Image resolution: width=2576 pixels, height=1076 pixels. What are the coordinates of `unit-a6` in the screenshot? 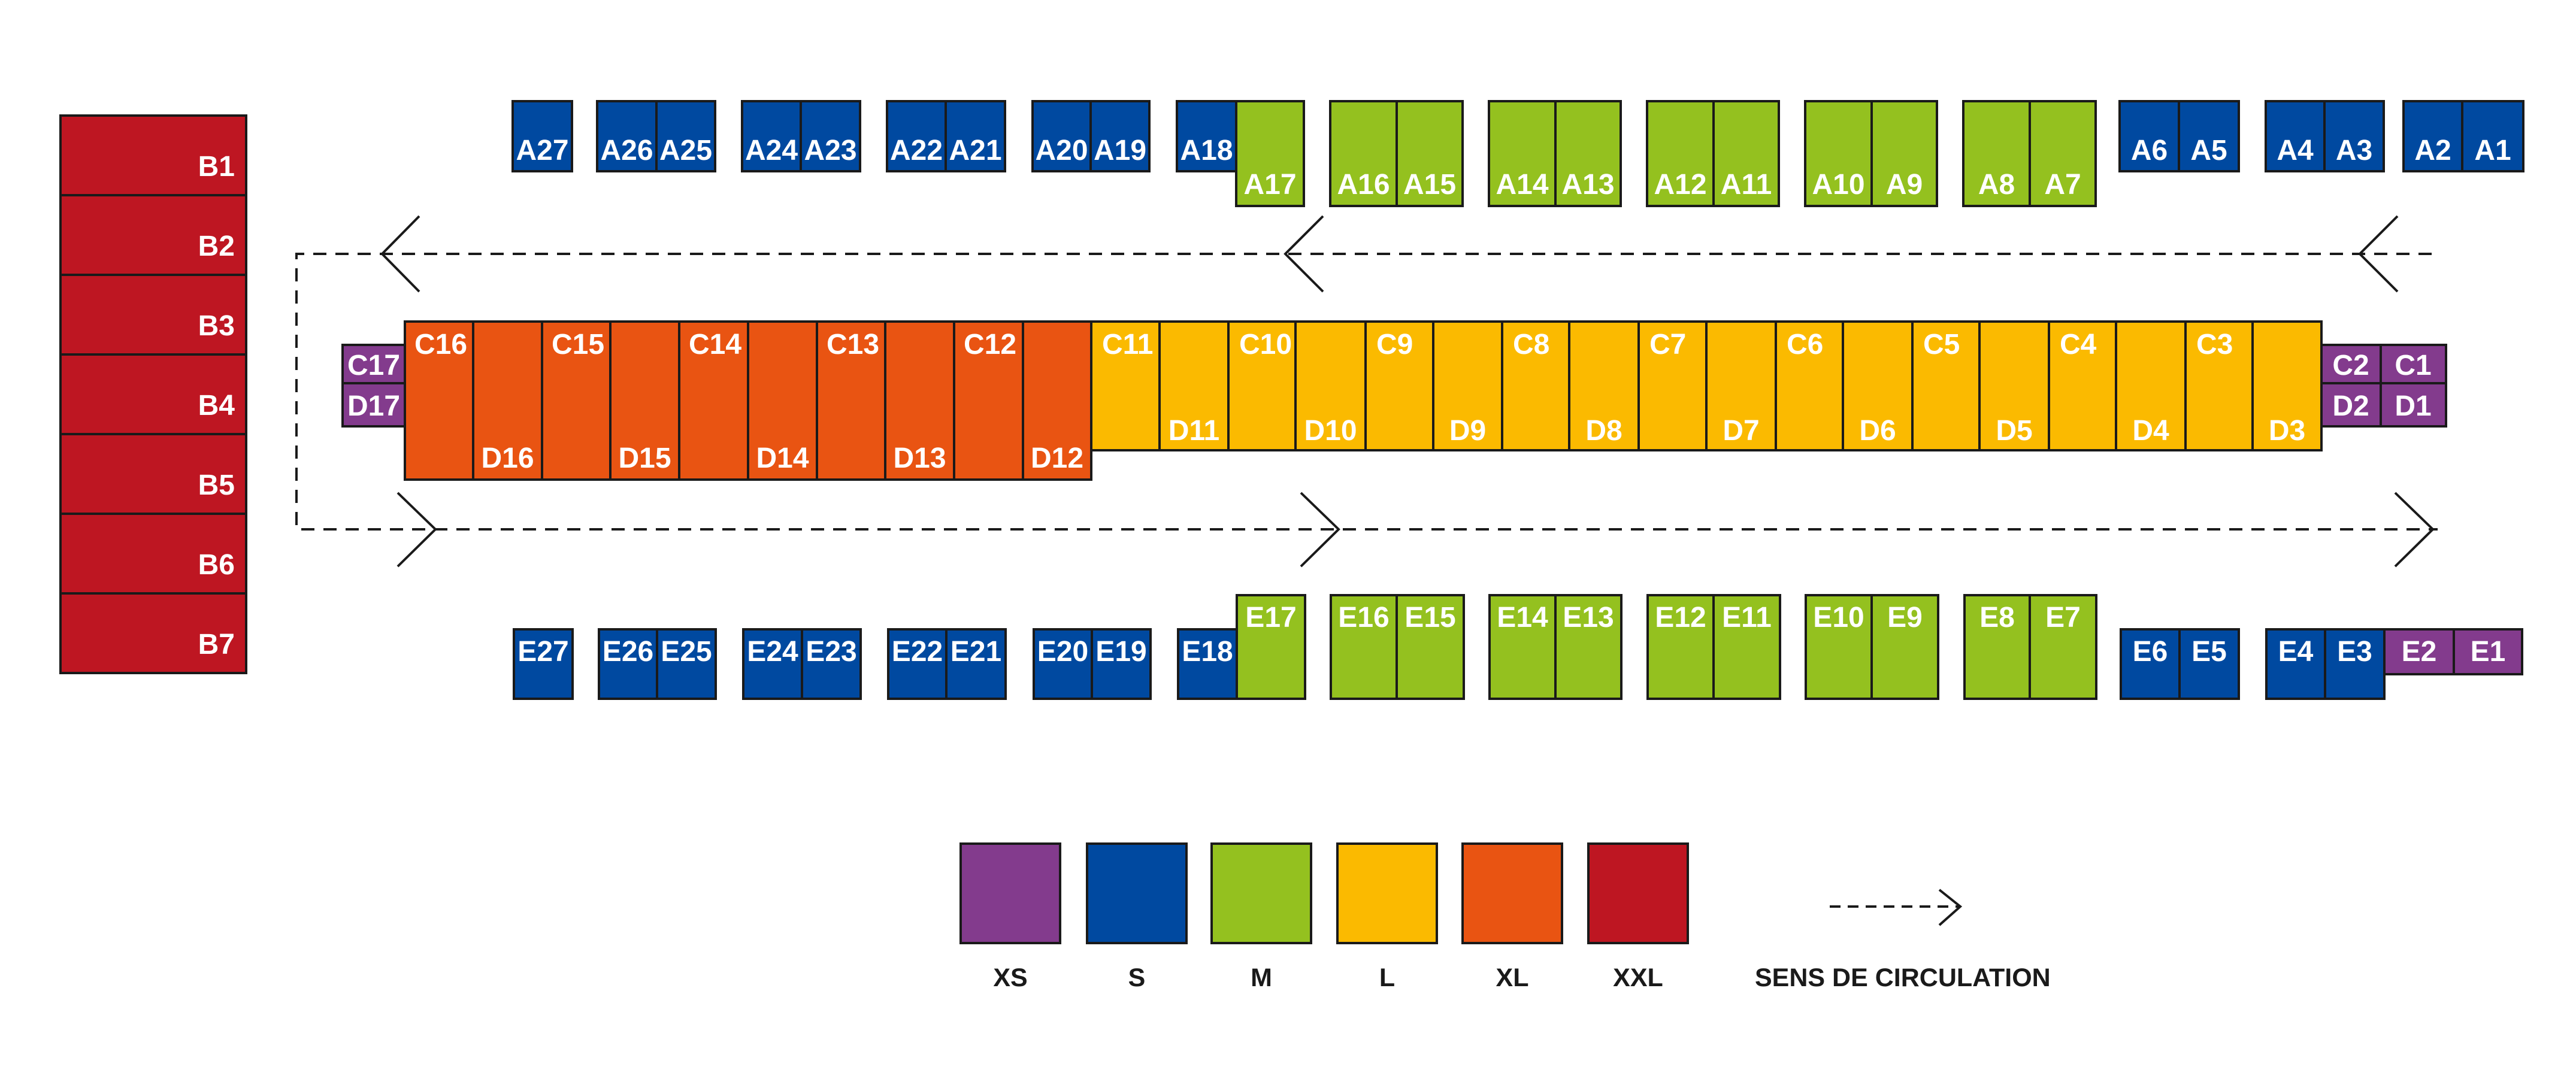 It's located at (2149, 136).